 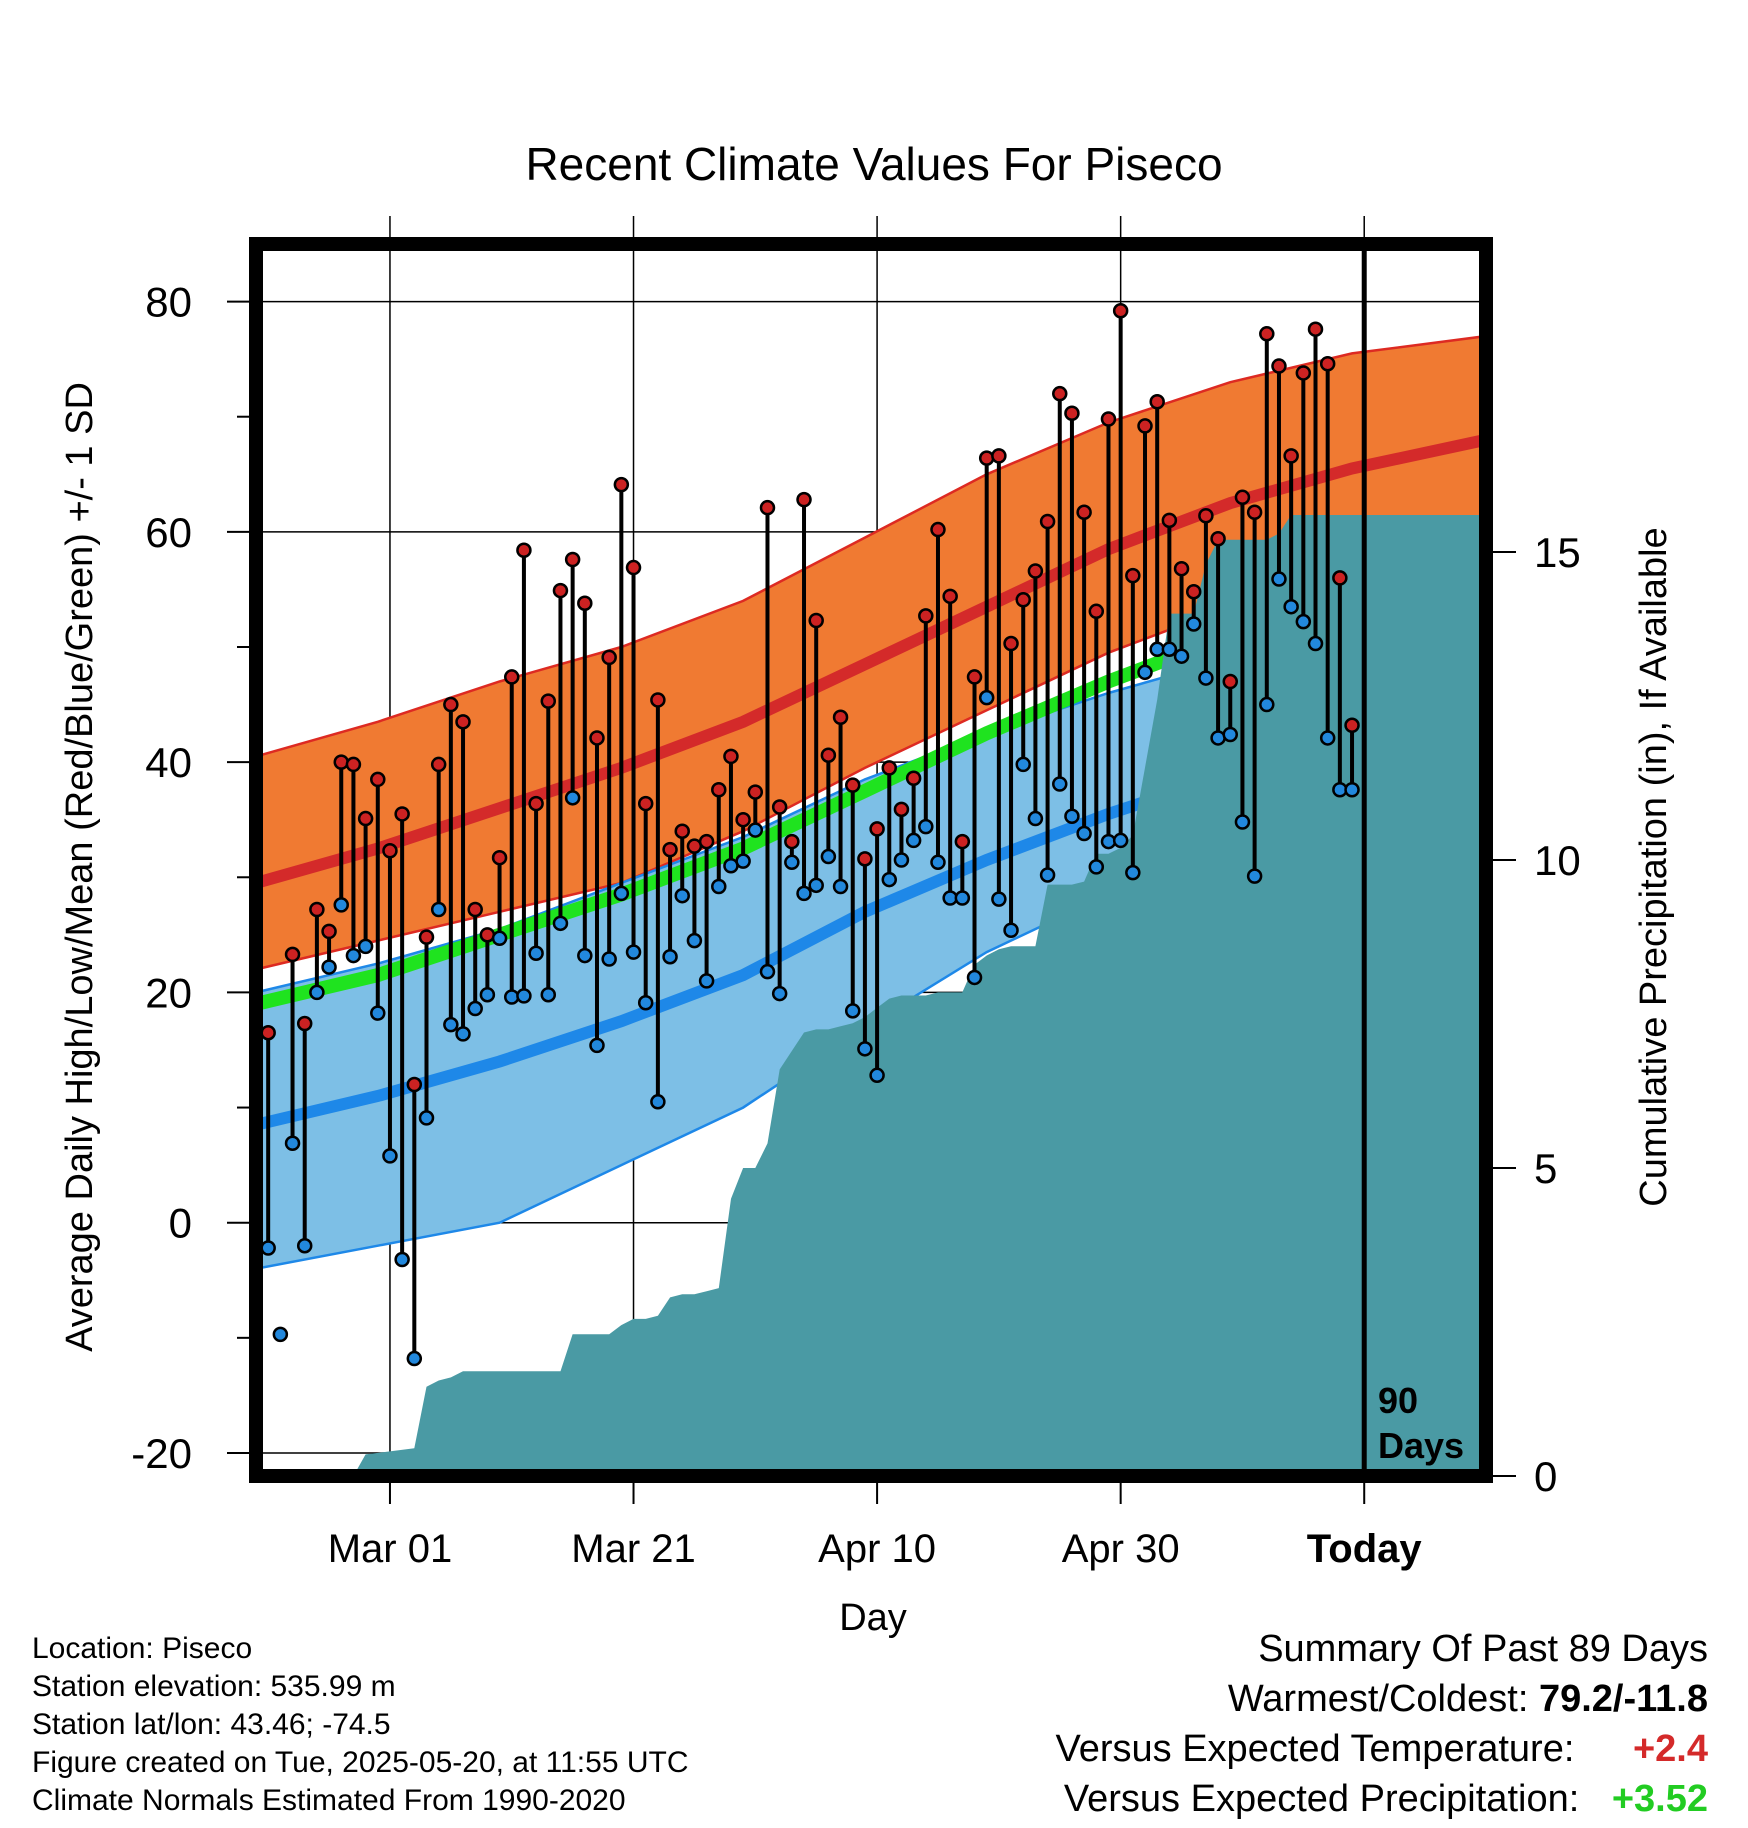 What do you see at coordinates (214, 1686) in the screenshot?
I see `elevation-text: Station elevation: 535.99 m` at bounding box center [214, 1686].